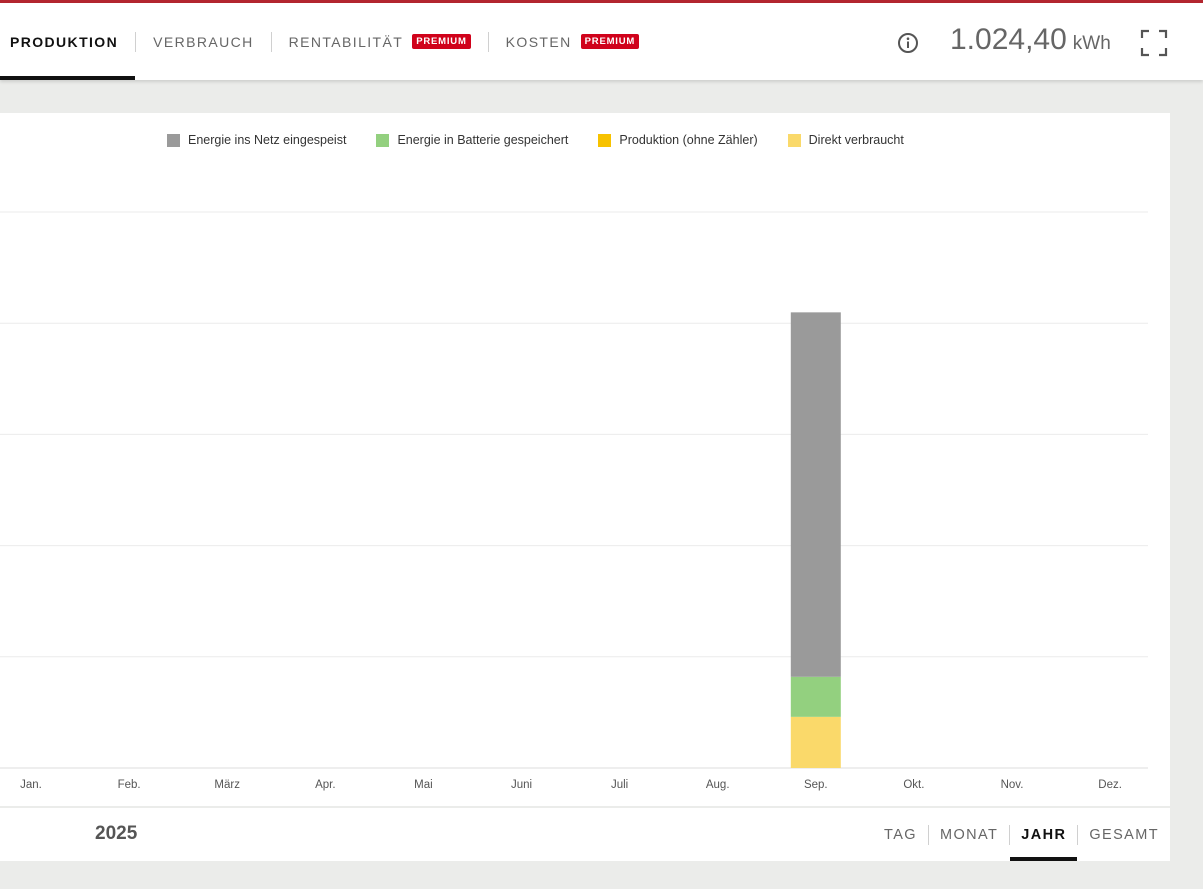 The width and height of the screenshot is (1203, 889). I want to click on legend-item-batterie: Energie in Batterie gespeichert, so click(472, 140).